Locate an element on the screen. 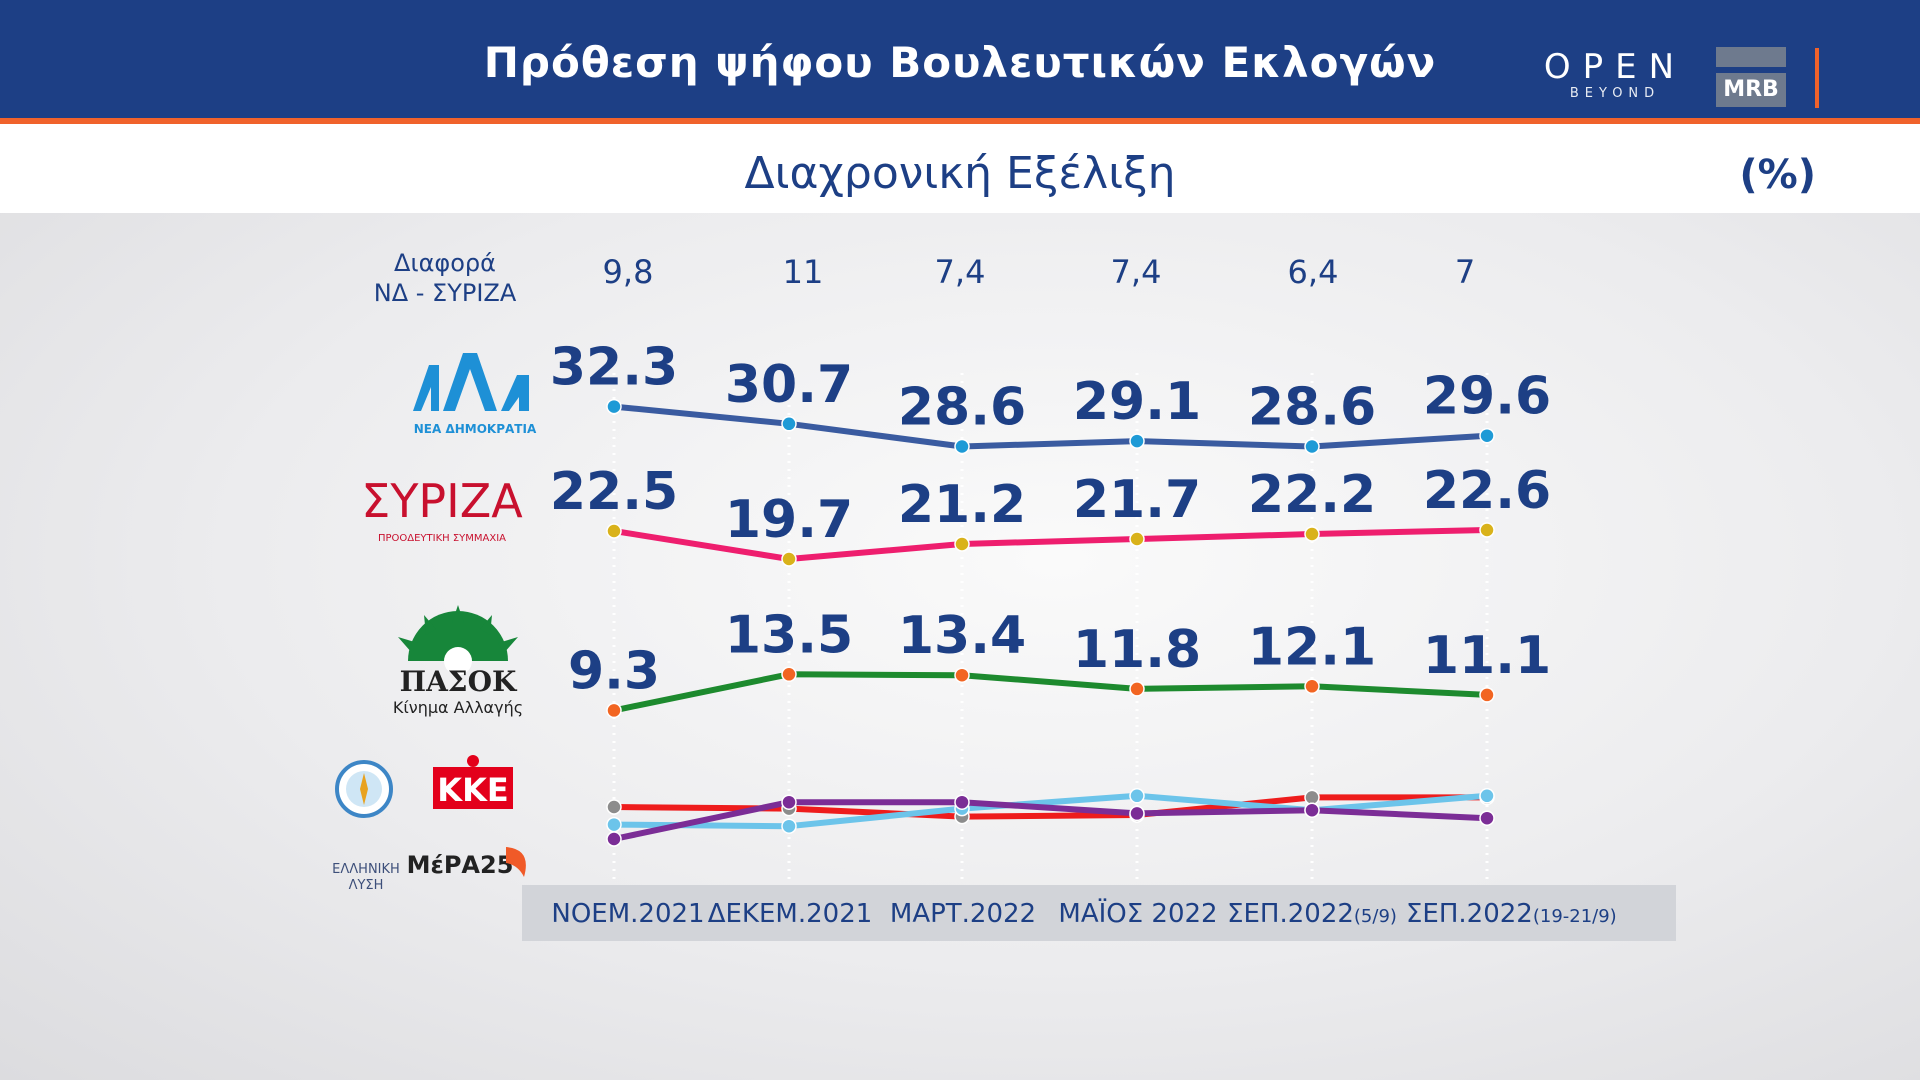 This screenshot has width=1920, height=1080. data-label-nd: 29.1 is located at coordinates (1137, 402).